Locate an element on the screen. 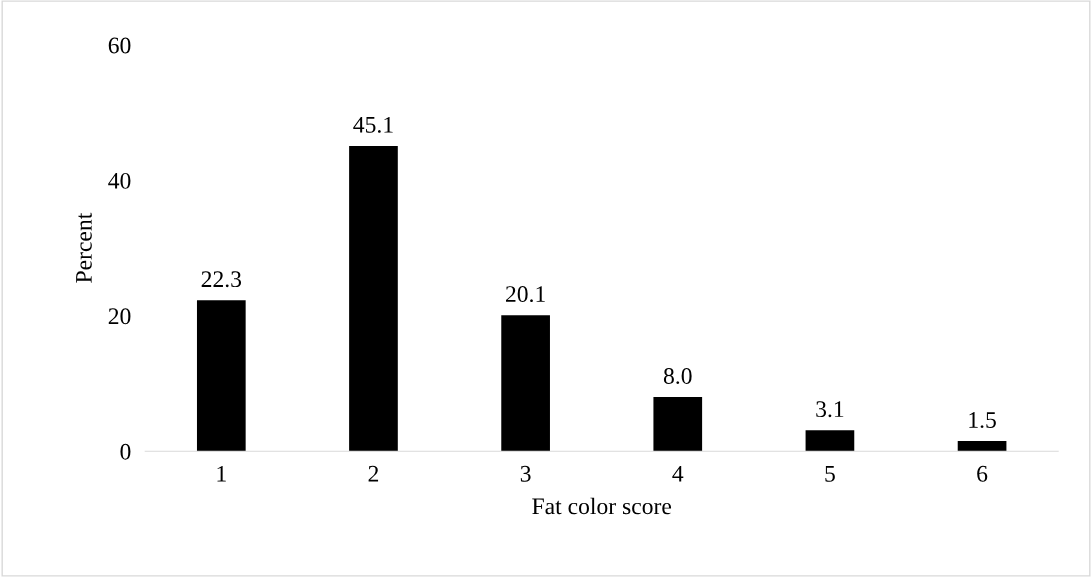  x-axis-title: Fat color score is located at coordinates (602, 506).